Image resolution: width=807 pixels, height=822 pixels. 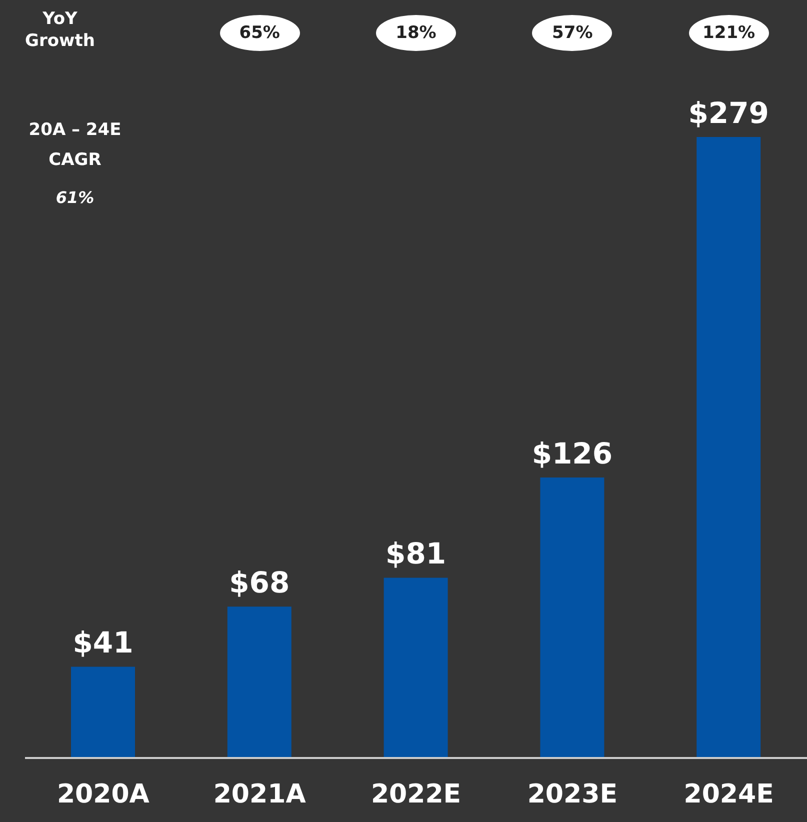 I want to click on oval-badge: 57%, so click(x=572, y=33).